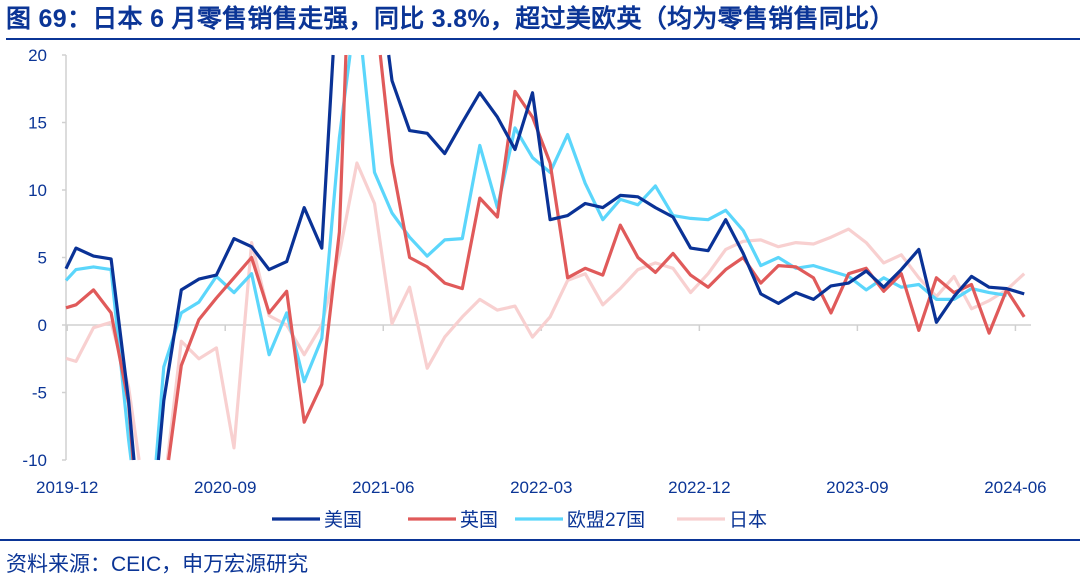  I want to click on legend-label: 美国, so click(343, 520).